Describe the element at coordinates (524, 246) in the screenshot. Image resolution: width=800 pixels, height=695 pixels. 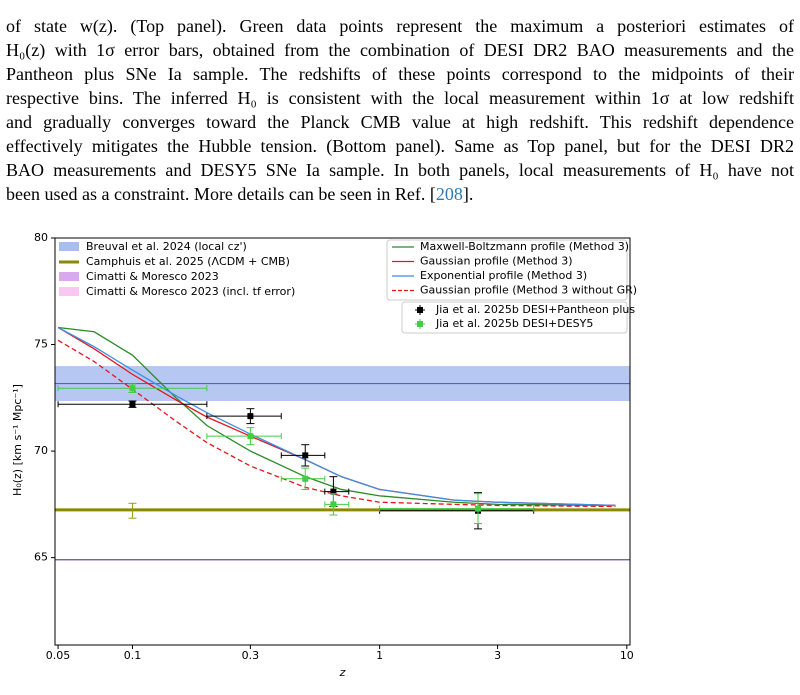
I see `legend-label: Maxwell-Boltzmann profile (Method 3)` at that location.